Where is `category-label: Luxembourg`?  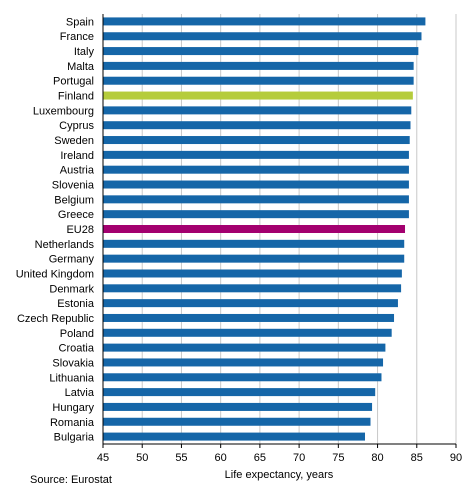 category-label: Luxembourg is located at coordinates (63, 111).